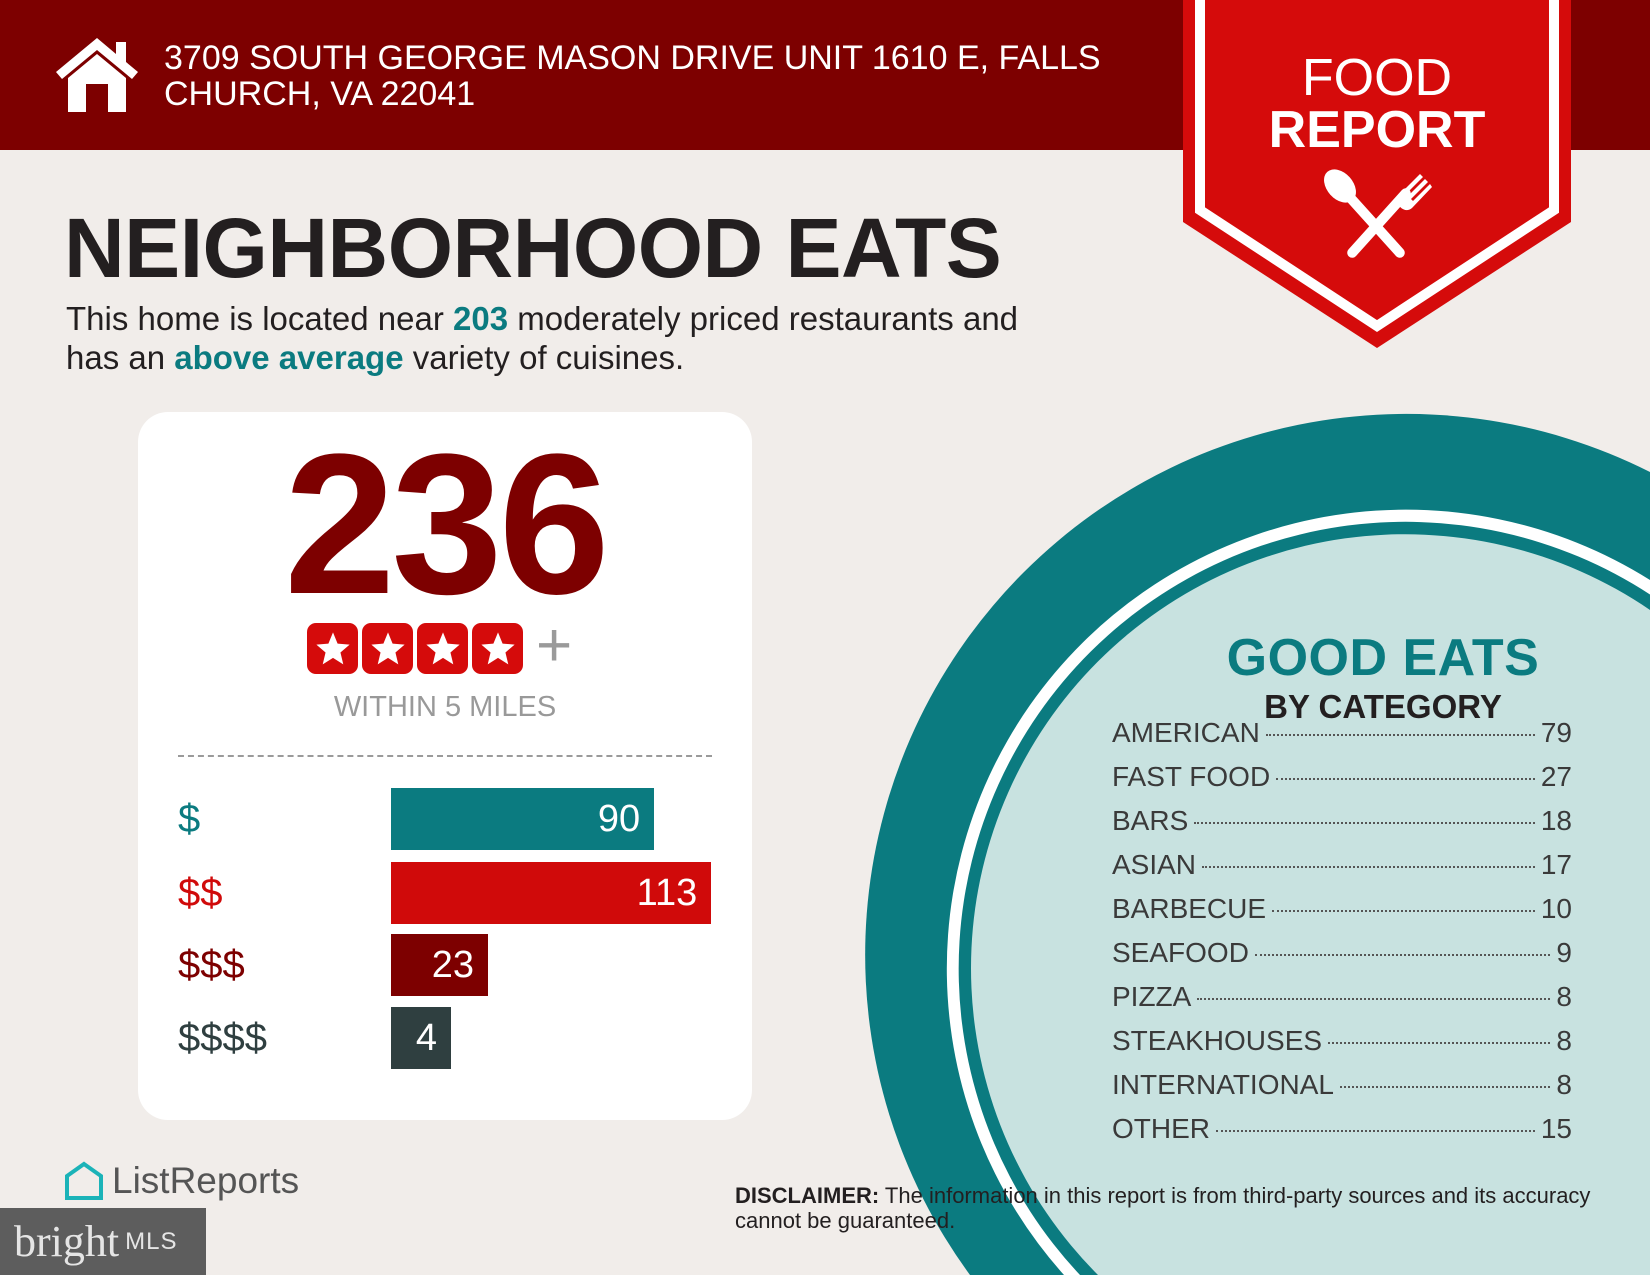 The image size is (1650, 1275). Describe the element at coordinates (189, 819) in the screenshot. I see `price-tier-label: $` at that location.